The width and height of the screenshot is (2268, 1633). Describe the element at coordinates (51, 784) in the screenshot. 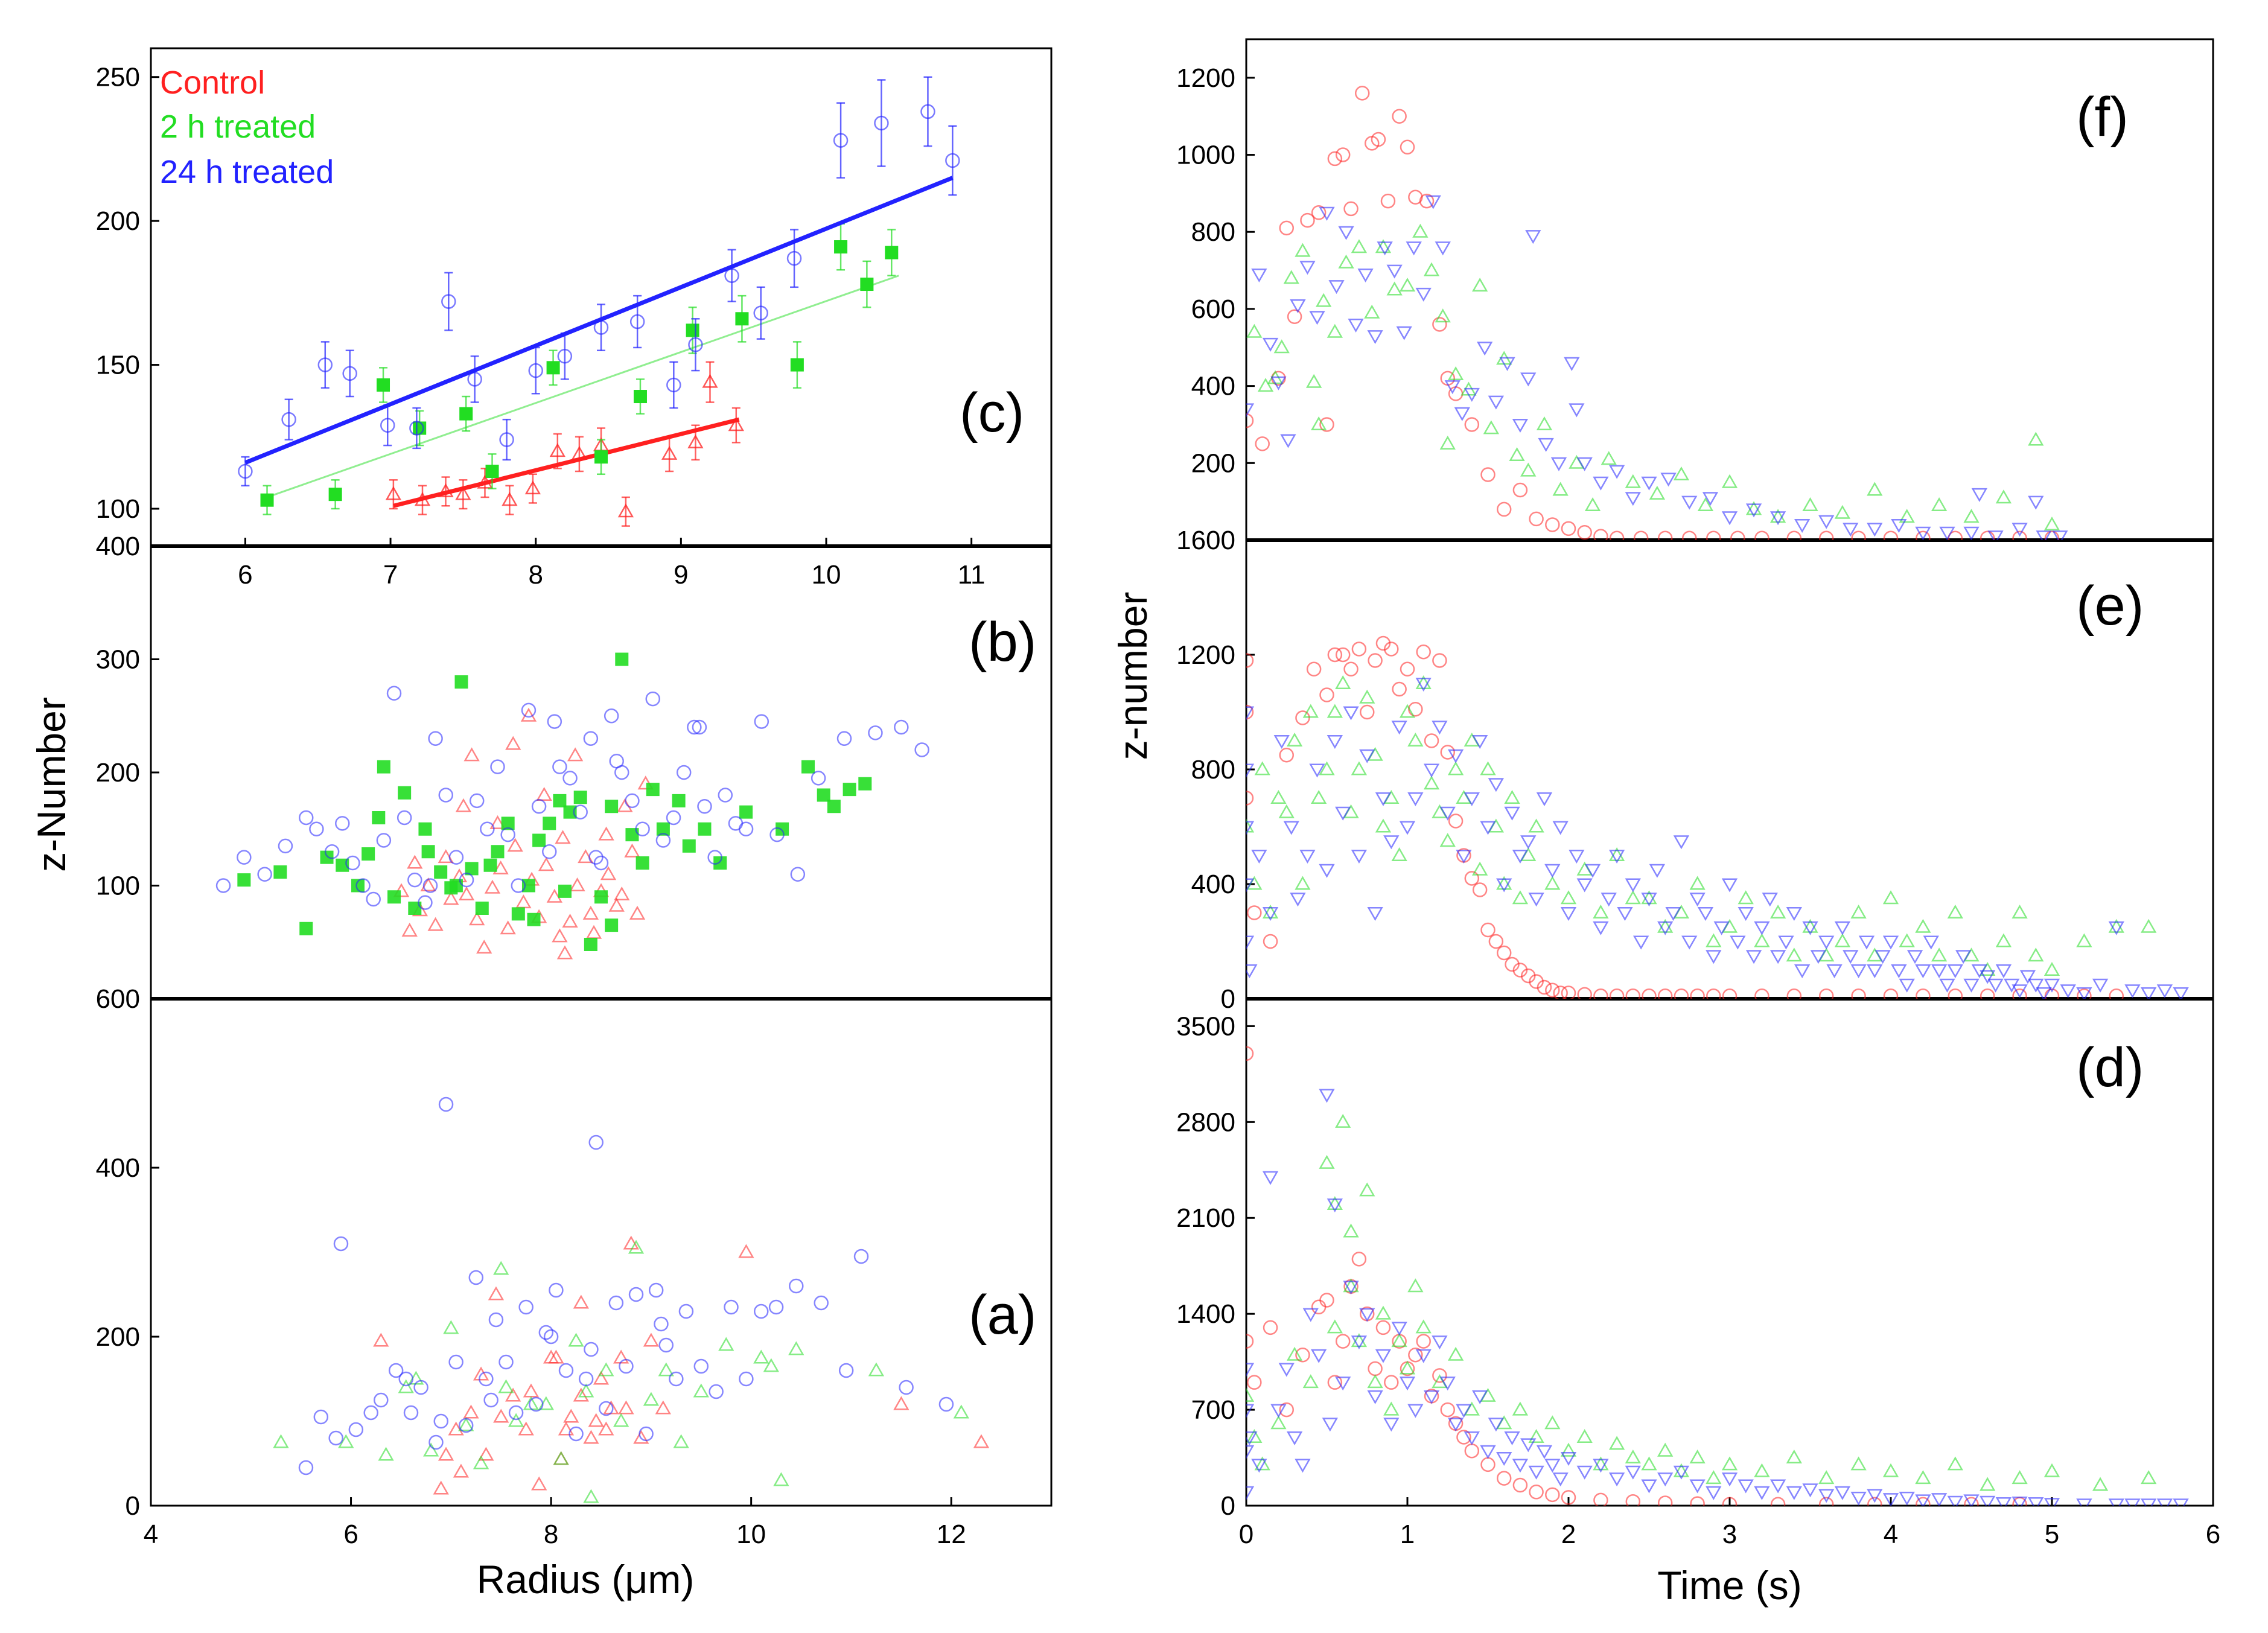

I see `left-y-axis-label: z-Number` at that location.